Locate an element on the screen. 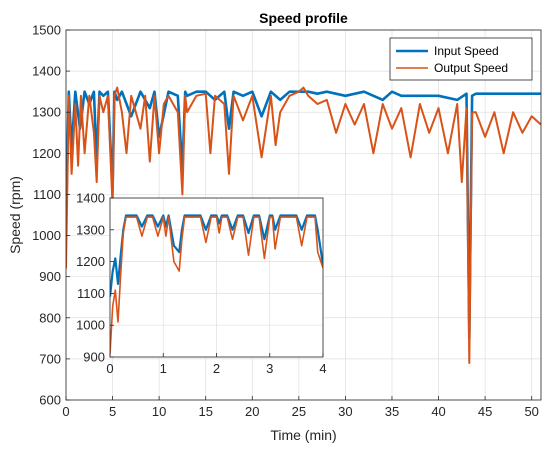 This screenshot has width=550, height=452. inset-xtick-label-0: 0 is located at coordinates (109, 368).